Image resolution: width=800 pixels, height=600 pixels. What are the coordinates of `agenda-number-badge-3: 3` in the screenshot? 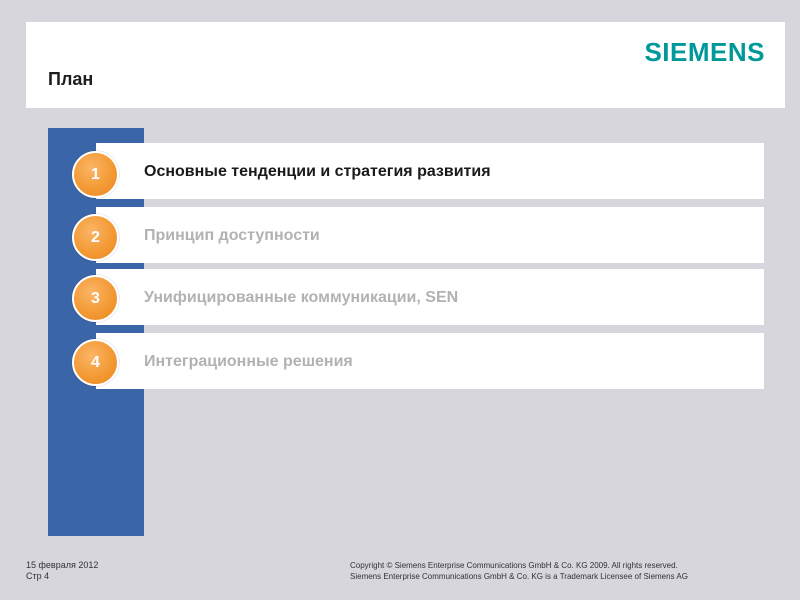 It's located at (95, 298).